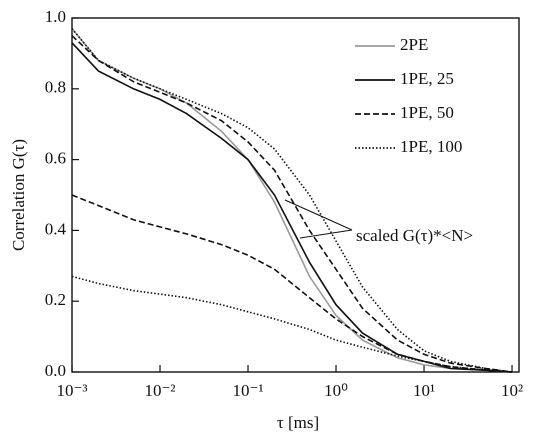 The width and height of the screenshot is (533, 438). Describe the element at coordinates (298, 422) in the screenshot. I see `x-axis-label: τ [ms]` at that location.